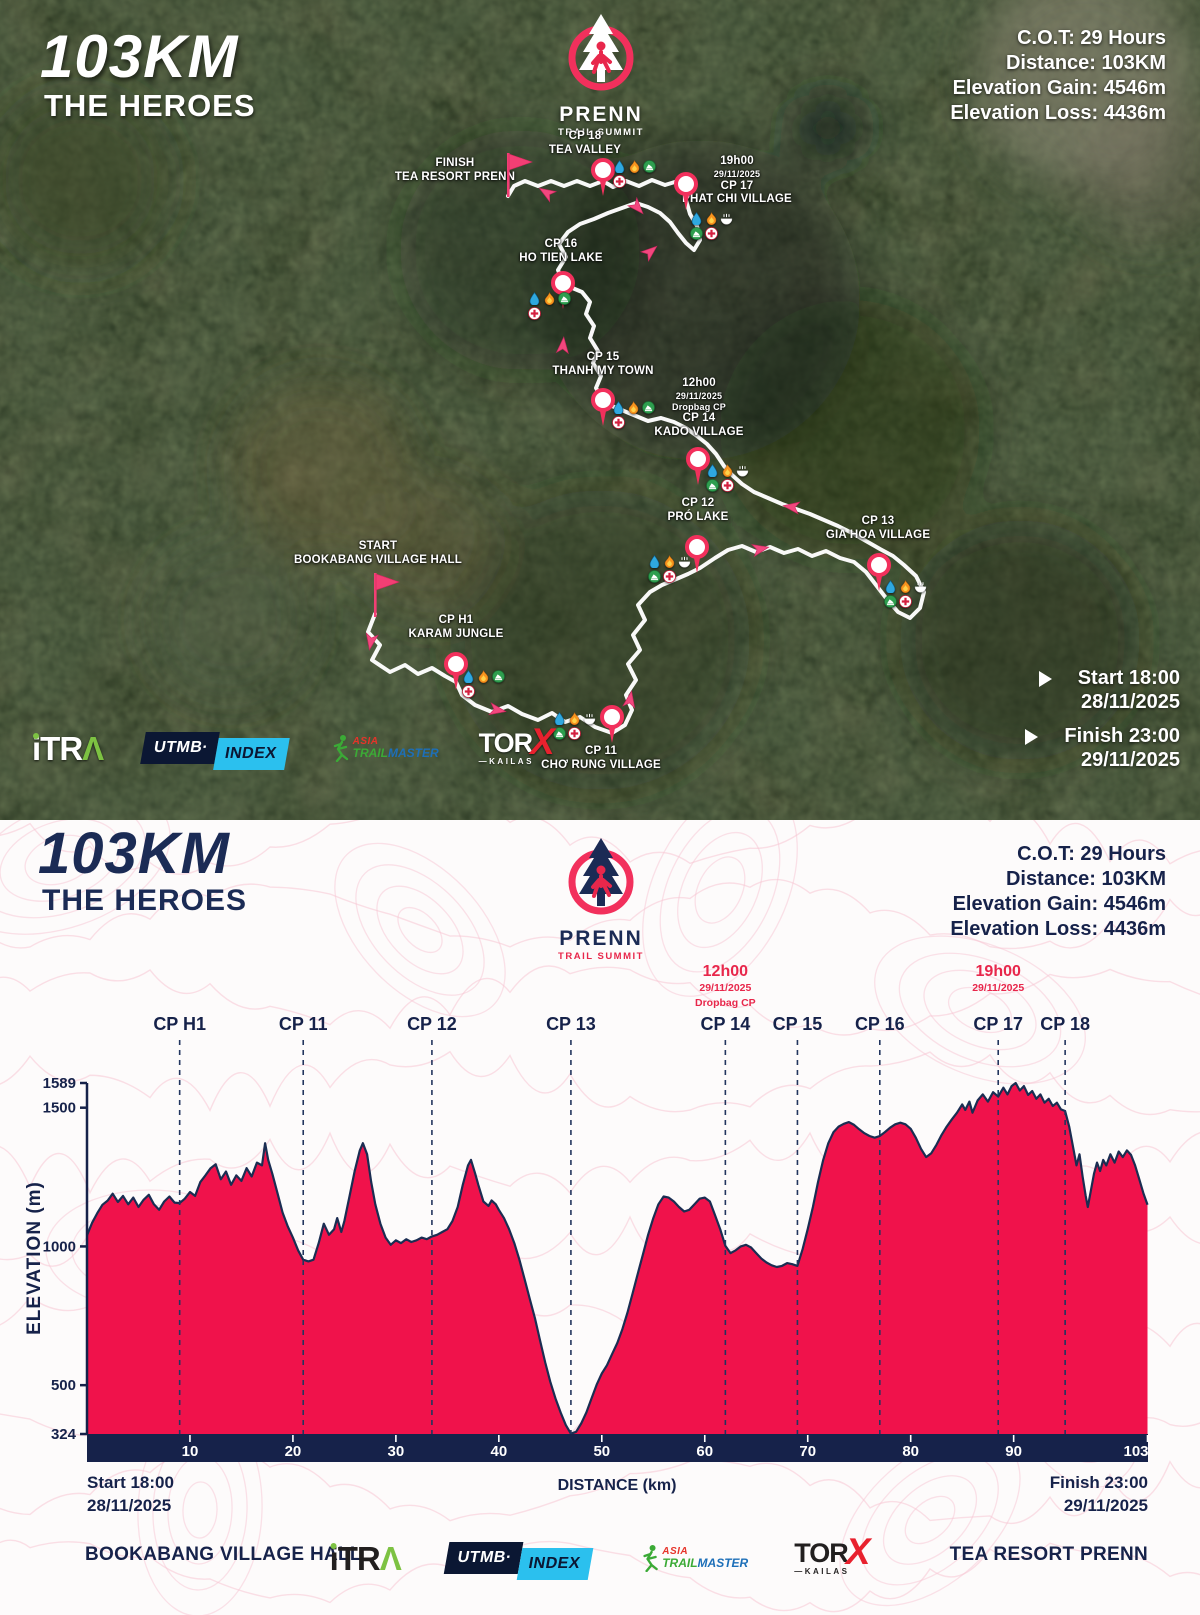  I want to click on finish-time-label: Finish 23:00, so click(1099, 1482).